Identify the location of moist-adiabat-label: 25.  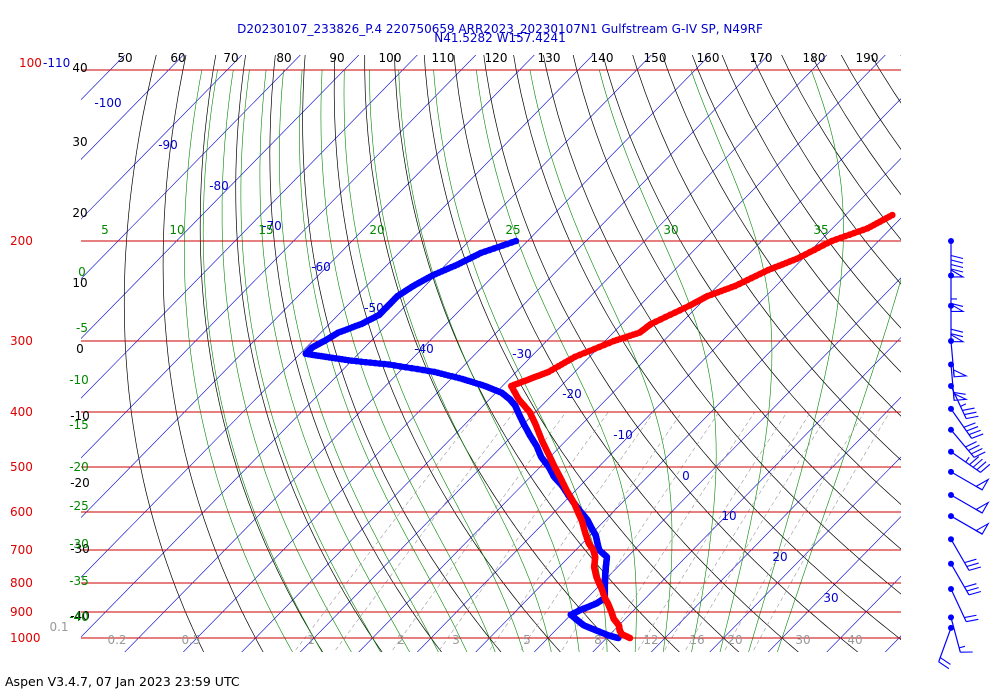
(512, 230).